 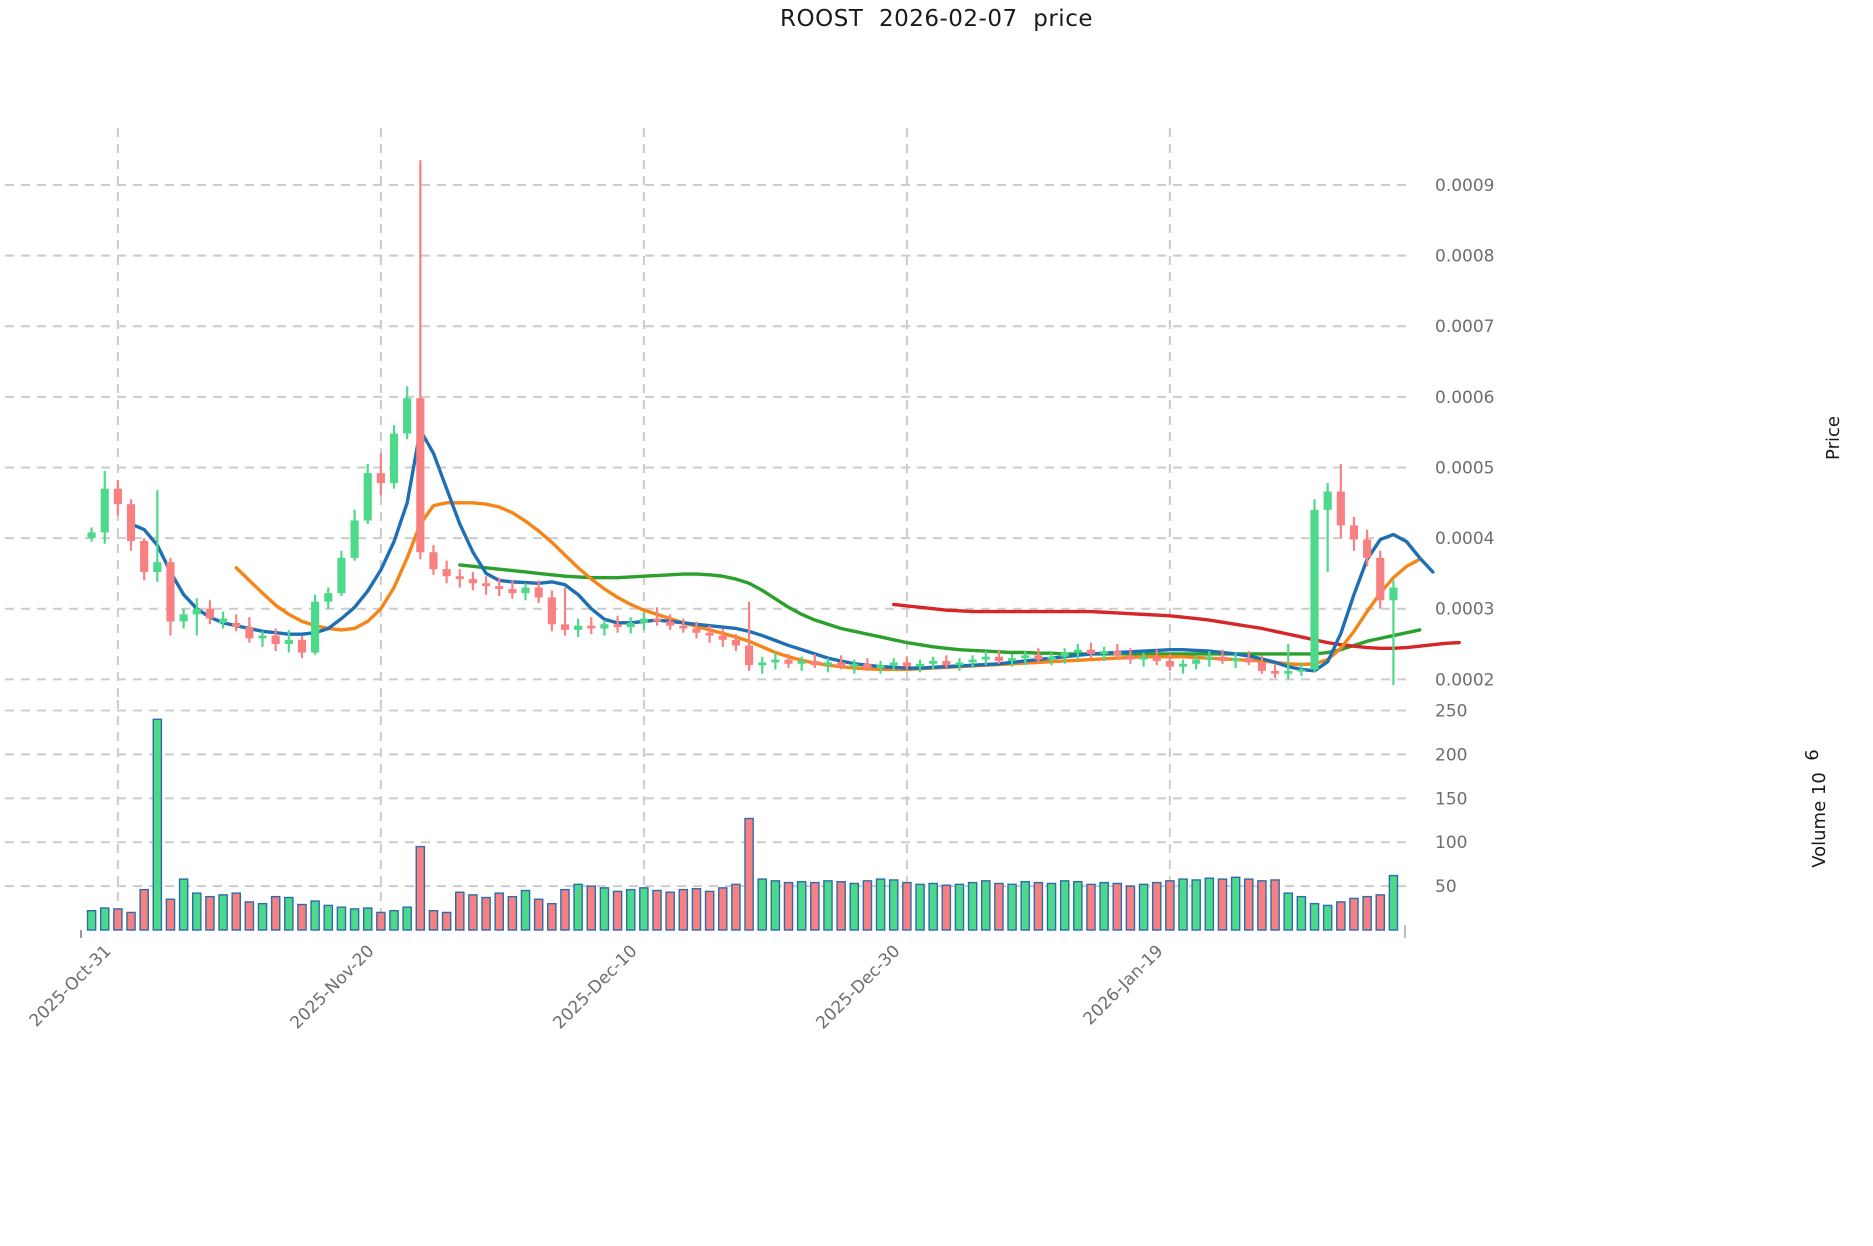 I want to click on volume-axis-exponent: 6, so click(x=1812, y=754).